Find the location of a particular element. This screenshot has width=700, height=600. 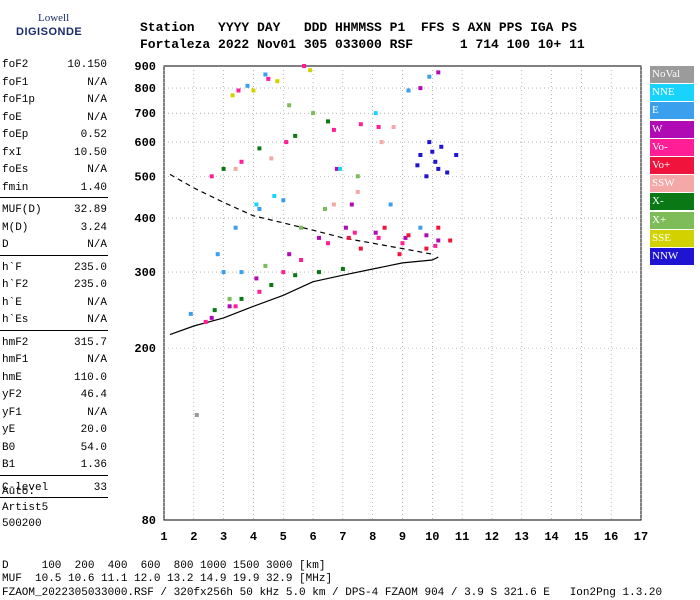

dashed-profile-line is located at coordinates (301, 214).